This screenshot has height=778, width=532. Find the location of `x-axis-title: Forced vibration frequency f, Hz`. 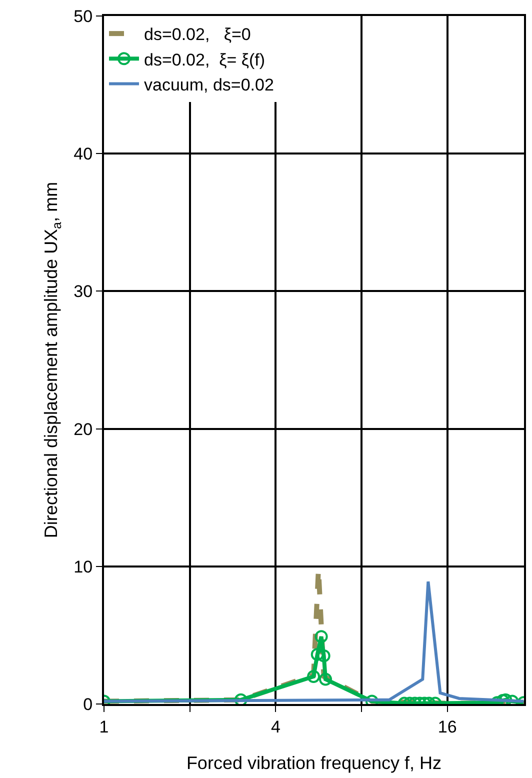

x-axis-title: Forced vibration frequency f, Hz is located at coordinates (314, 763).